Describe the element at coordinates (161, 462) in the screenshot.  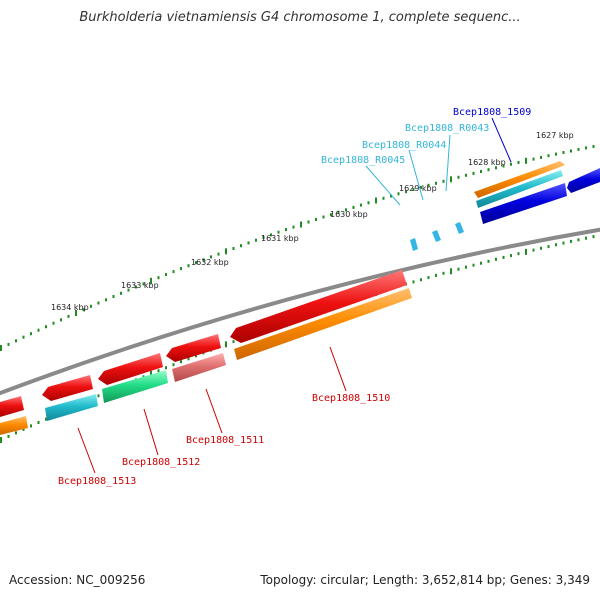
I see `gene-label-1512: Bcep1808_1512` at that location.